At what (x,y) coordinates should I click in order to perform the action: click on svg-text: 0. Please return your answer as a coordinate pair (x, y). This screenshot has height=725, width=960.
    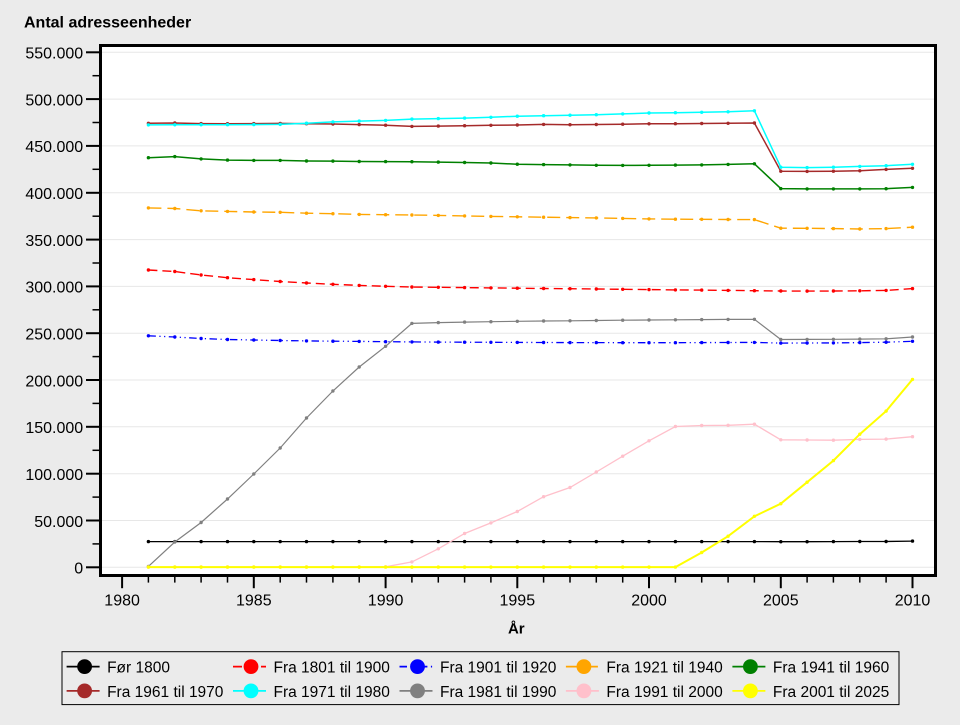
    Looking at the image, I should click on (78, 569).